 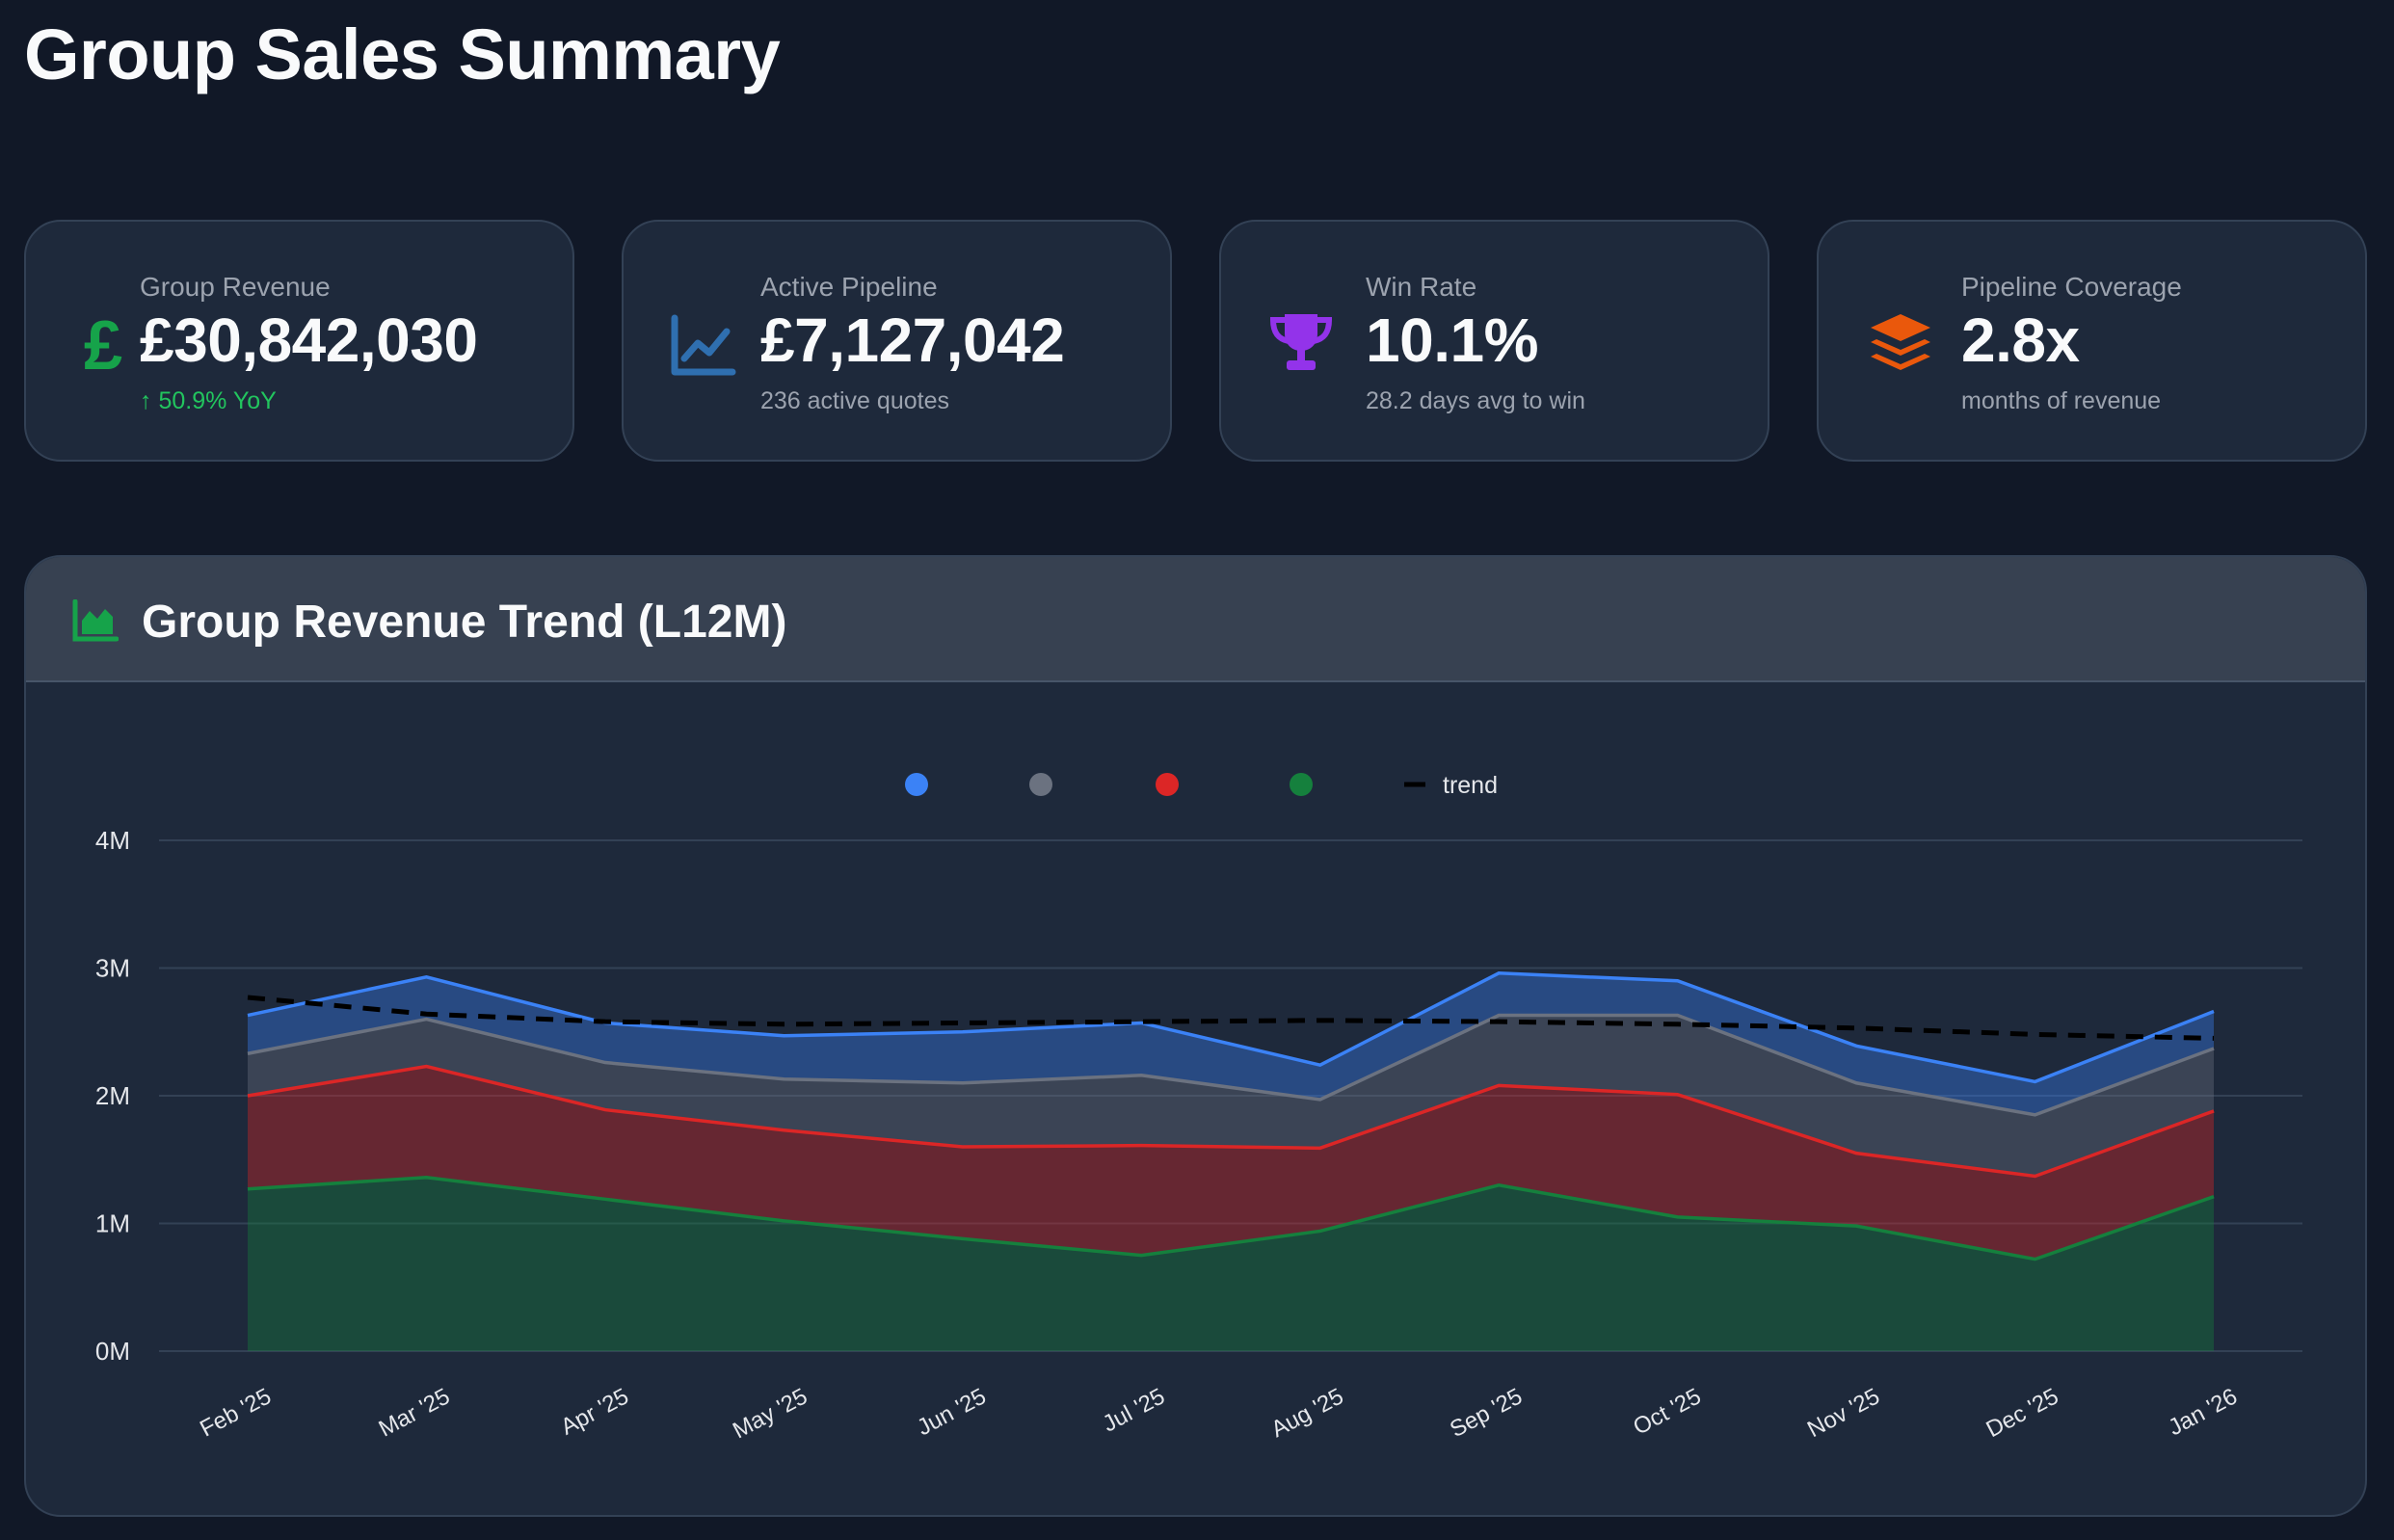 I want to click on x-tick-label: Mar '25, so click(x=415, y=1412).